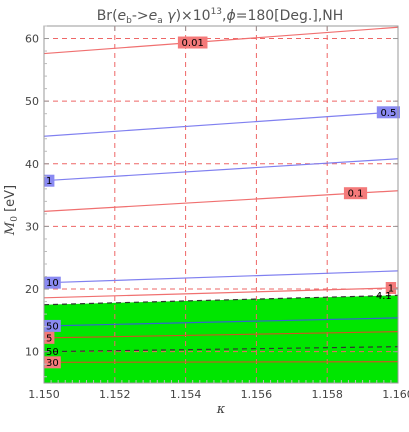  I want to click on y-tick-label: 50, so click(32, 101).